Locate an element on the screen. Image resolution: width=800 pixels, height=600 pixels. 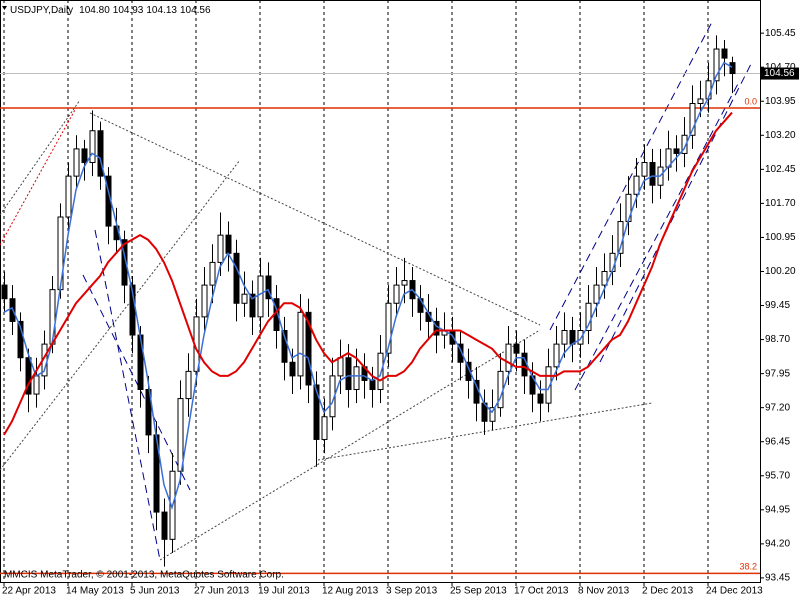
y-tick-label: 103.95 is located at coordinates (780, 101).